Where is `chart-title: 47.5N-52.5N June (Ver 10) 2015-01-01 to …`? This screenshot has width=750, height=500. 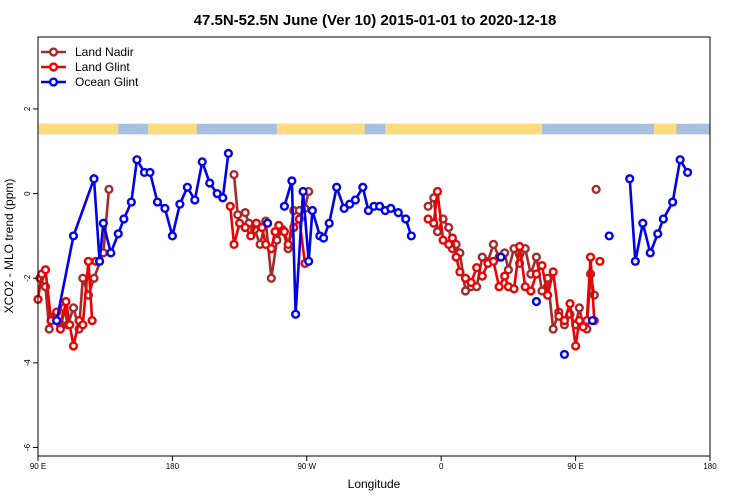 chart-title: 47.5N-52.5N June (Ver 10) 2015-01-01 to … is located at coordinates (375, 20).